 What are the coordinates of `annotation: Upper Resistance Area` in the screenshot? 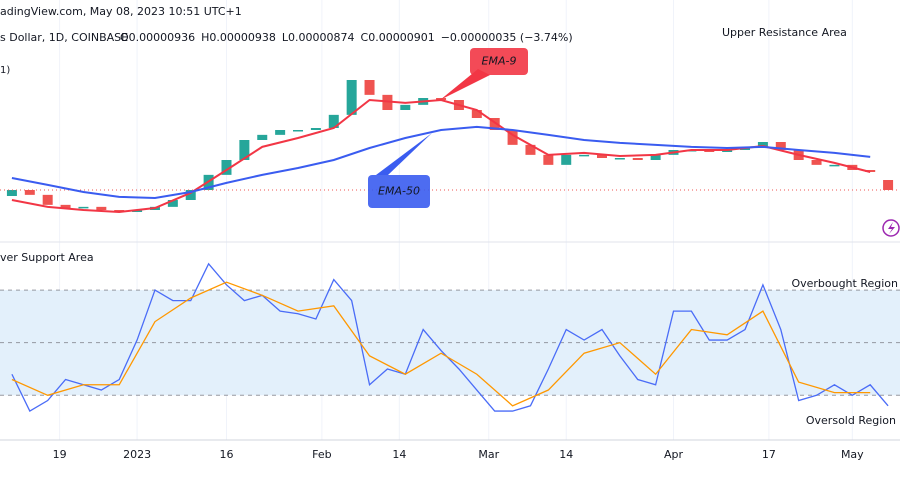 It's located at (784, 32).